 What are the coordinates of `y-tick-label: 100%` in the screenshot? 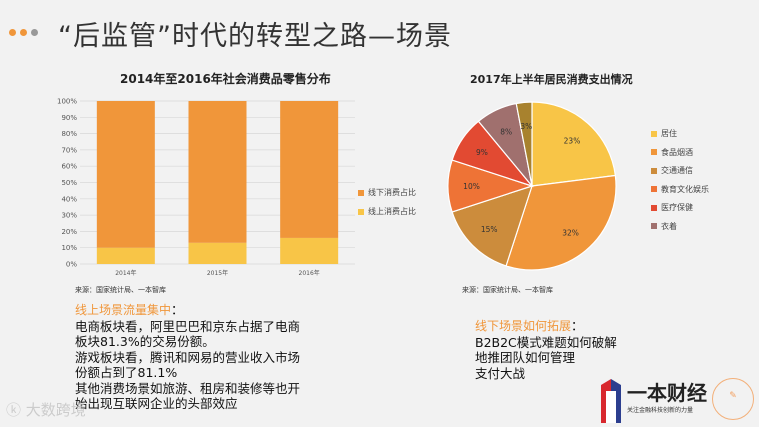 It's located at (67, 102).